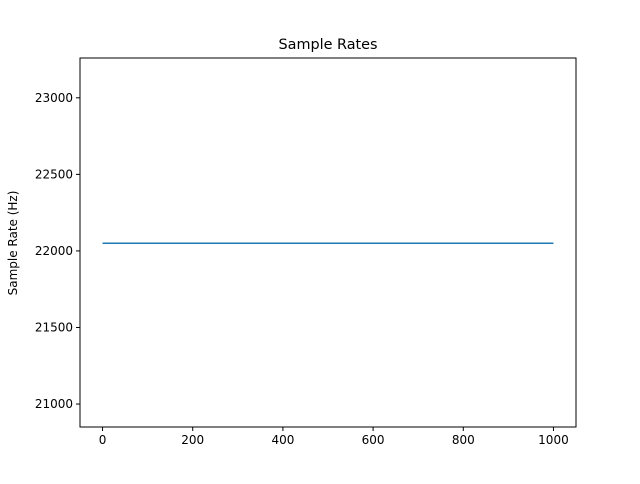 This screenshot has width=640, height=484. I want to click on x-tick-label: 800, so click(463, 440).